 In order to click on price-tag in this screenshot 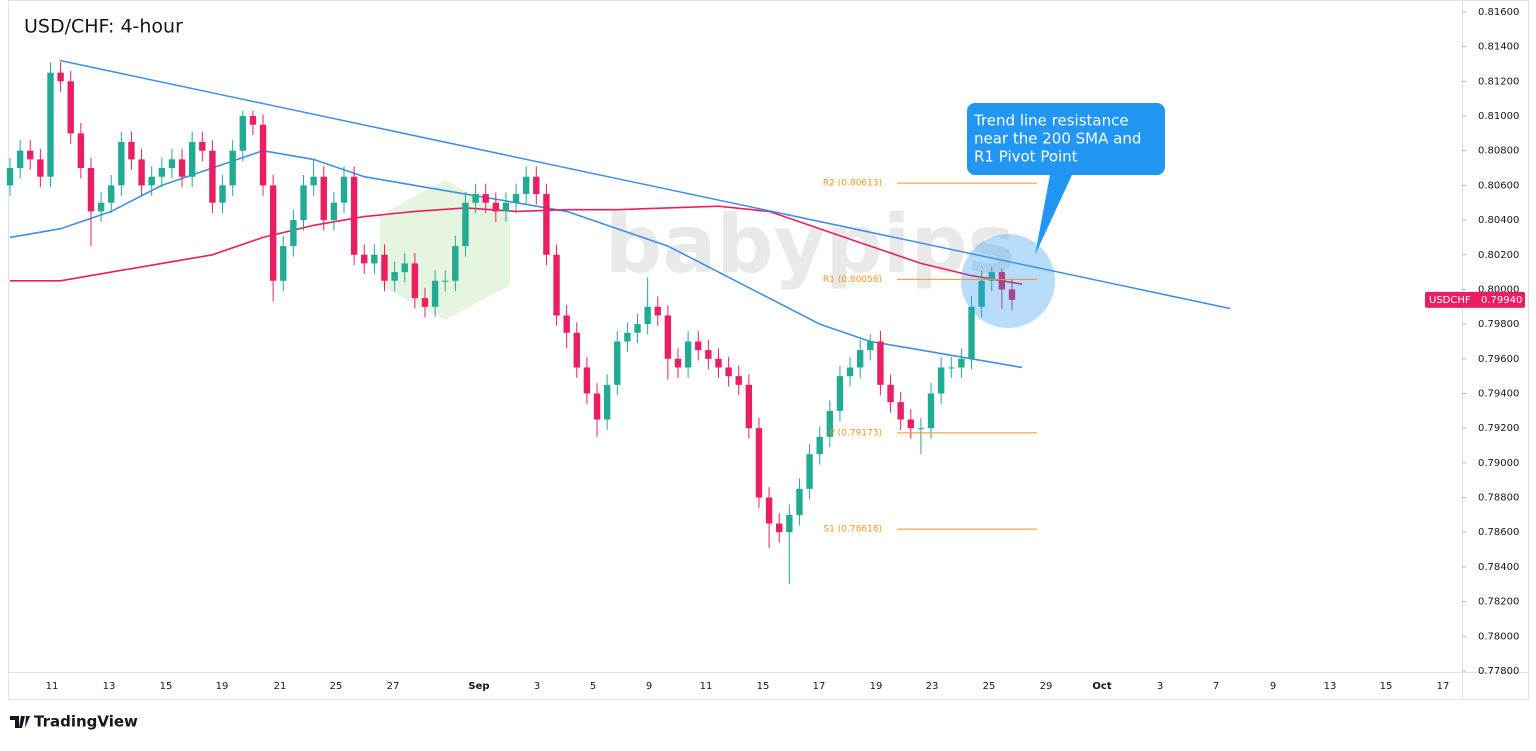, I will do `click(1475, 299)`.